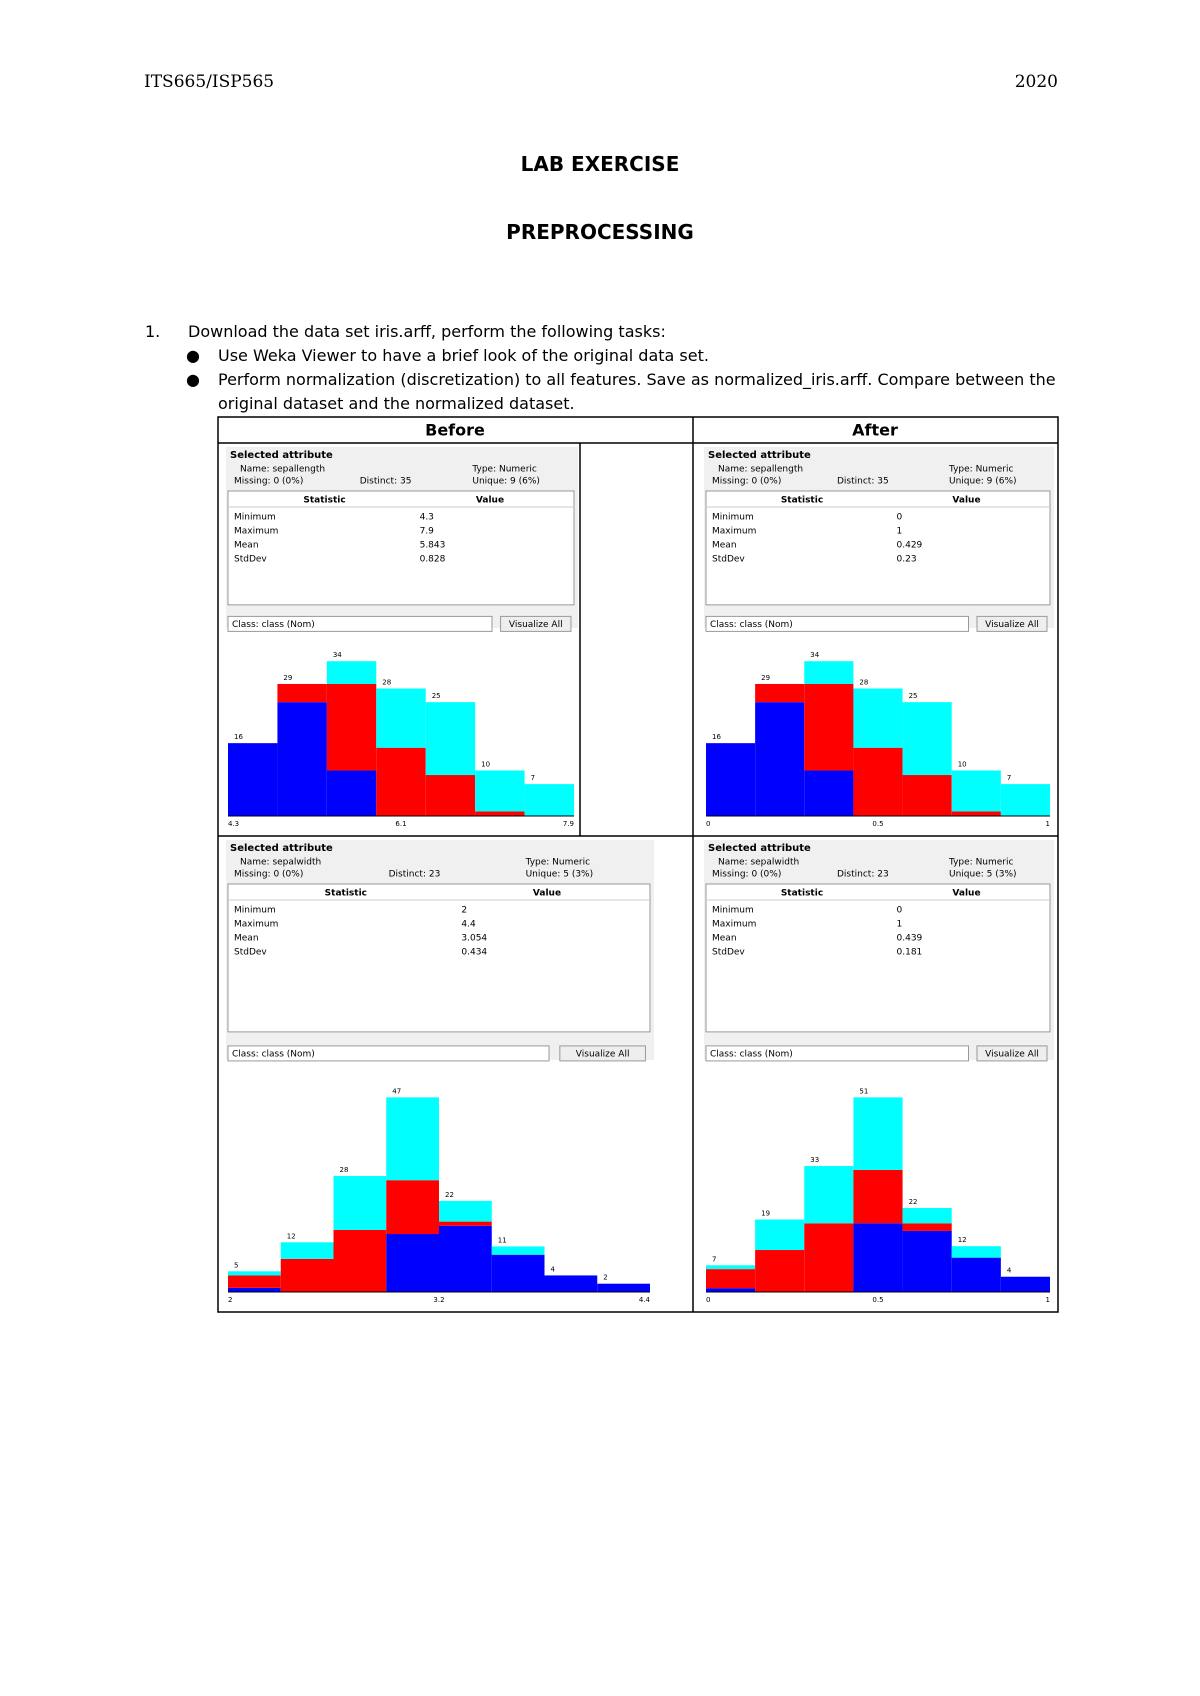 The width and height of the screenshot is (1200, 1696). I want to click on bar-count: 33, so click(814, 1160).